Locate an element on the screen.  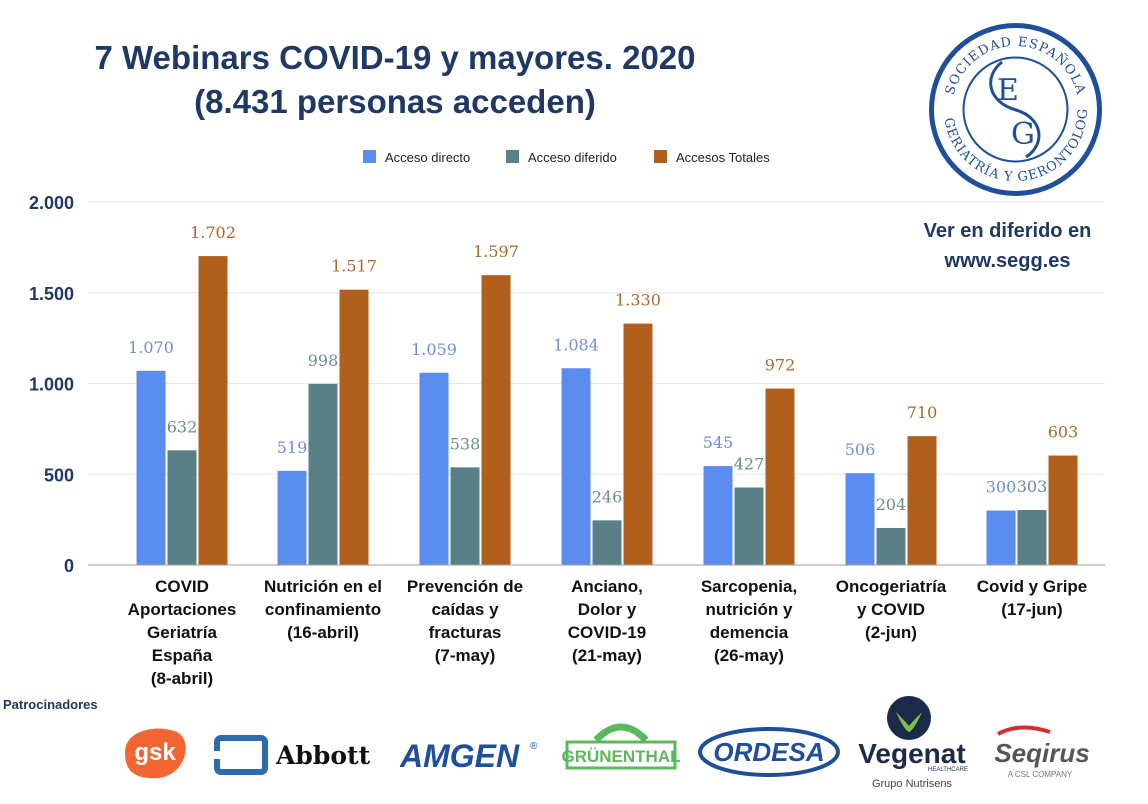
amgen-logo-text: AMGEN is located at coordinates (460, 756).